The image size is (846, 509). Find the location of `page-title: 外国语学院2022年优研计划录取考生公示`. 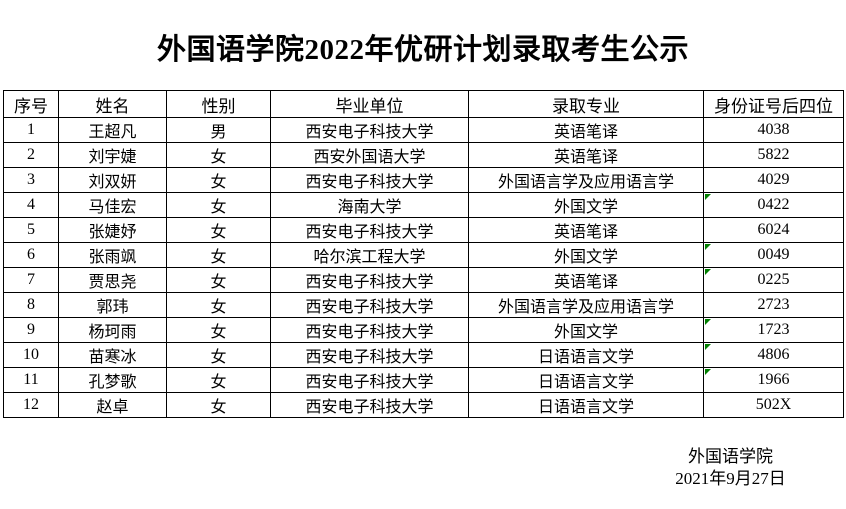

page-title: 外国语学院2022年优研计划录取考生公示 is located at coordinates (422, 50).